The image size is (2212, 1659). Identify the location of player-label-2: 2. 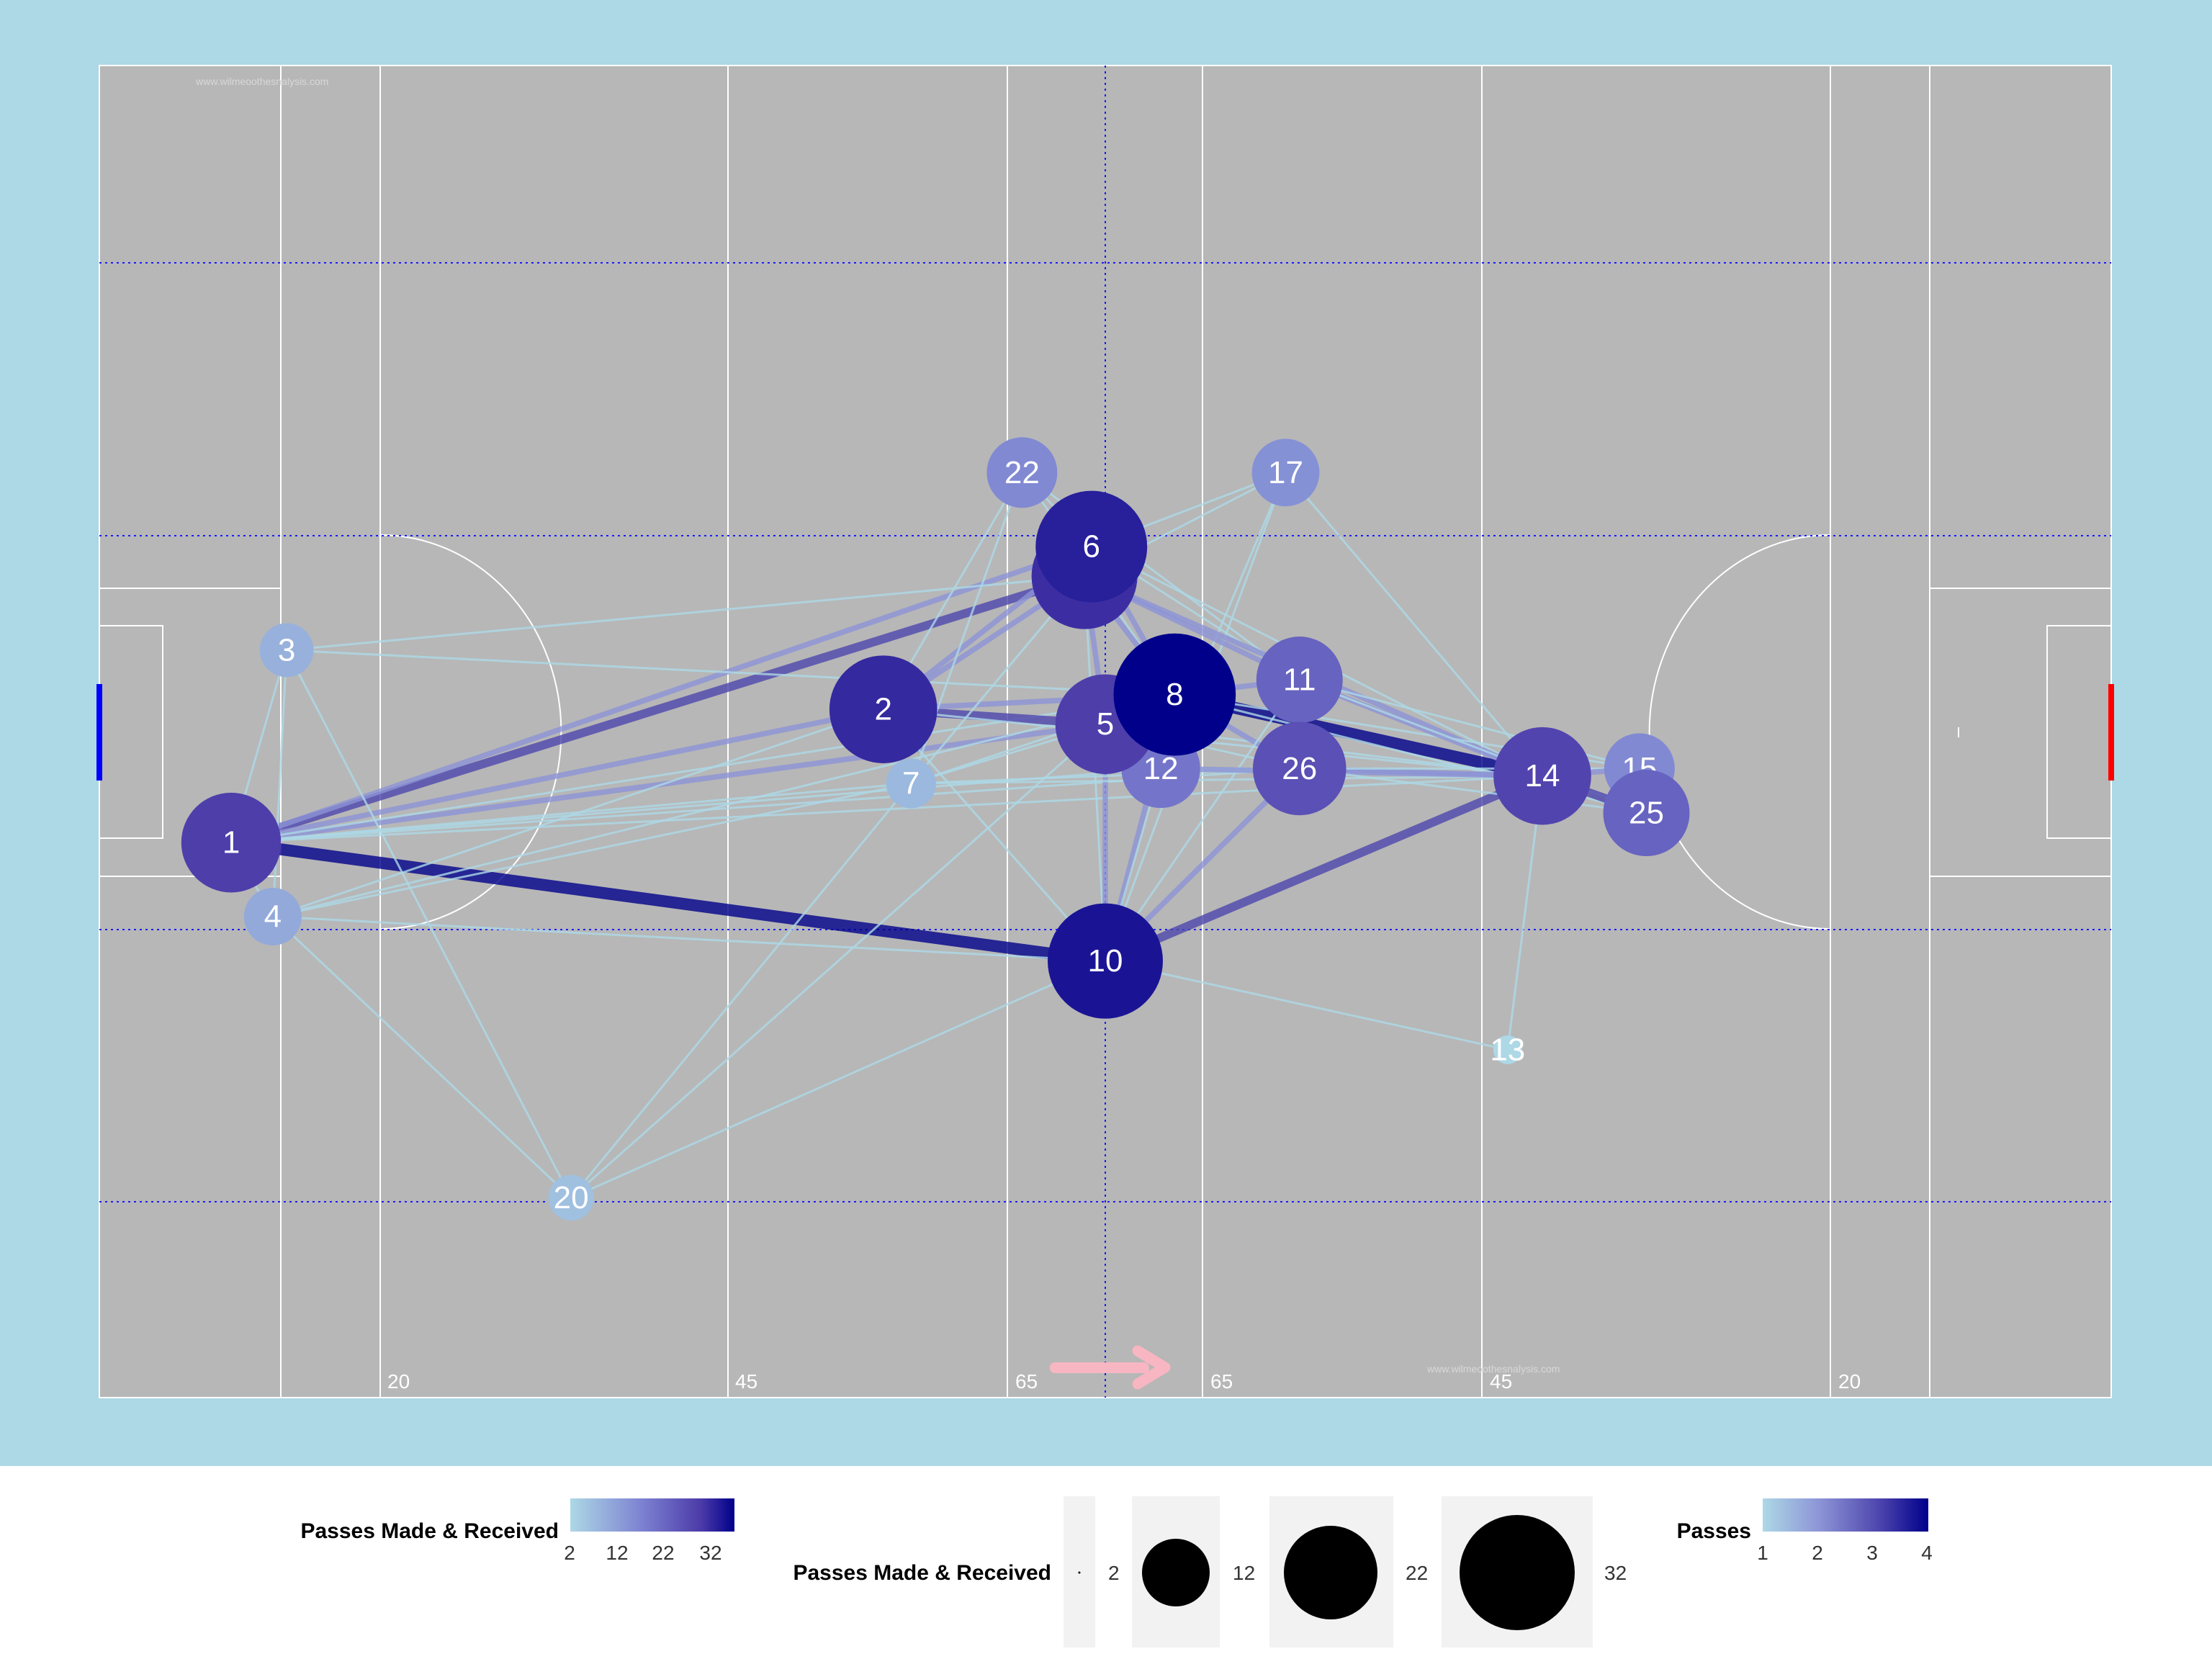
(883, 710).